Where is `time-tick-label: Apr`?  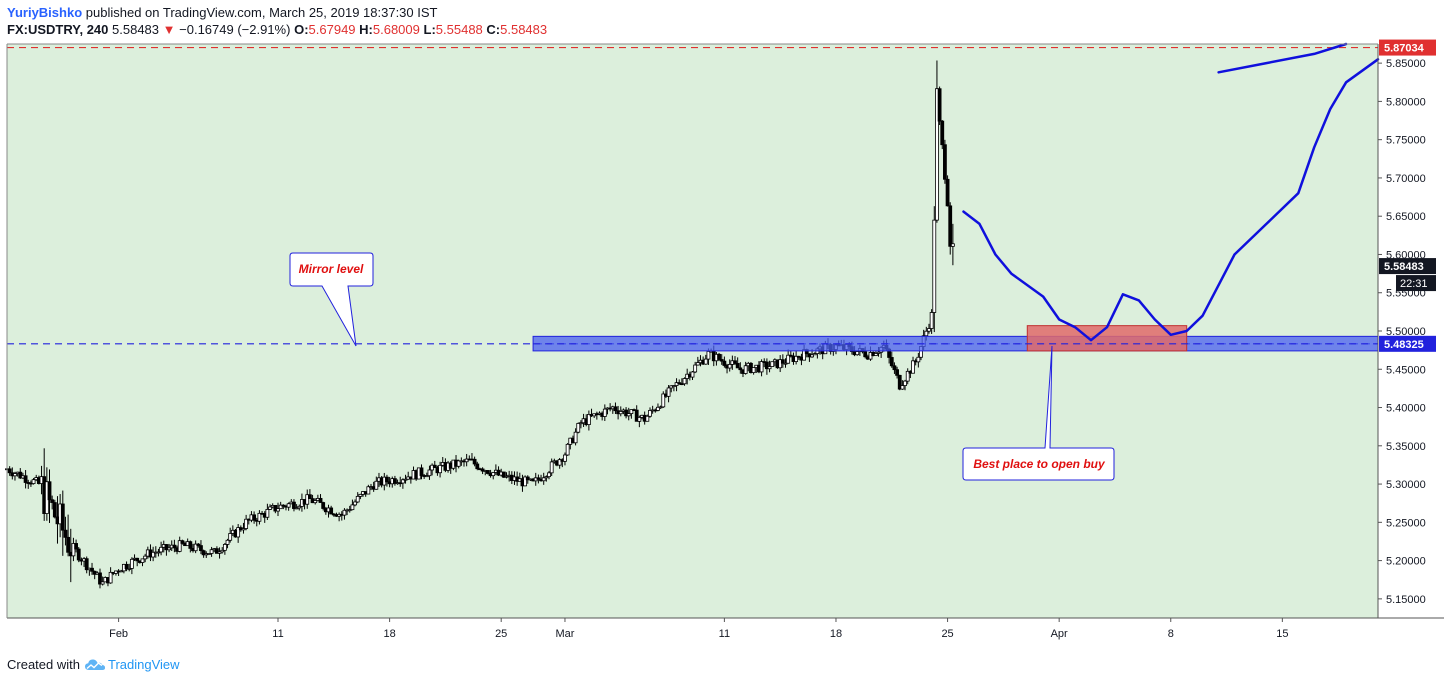
time-tick-label: Apr is located at coordinates (1059, 634).